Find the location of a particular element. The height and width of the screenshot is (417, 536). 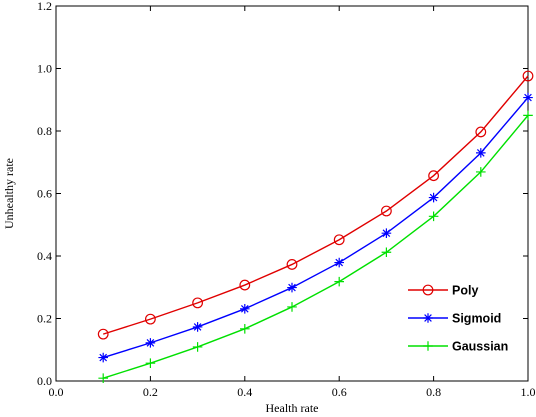

x-axis-label: Health rate is located at coordinates (292, 408).